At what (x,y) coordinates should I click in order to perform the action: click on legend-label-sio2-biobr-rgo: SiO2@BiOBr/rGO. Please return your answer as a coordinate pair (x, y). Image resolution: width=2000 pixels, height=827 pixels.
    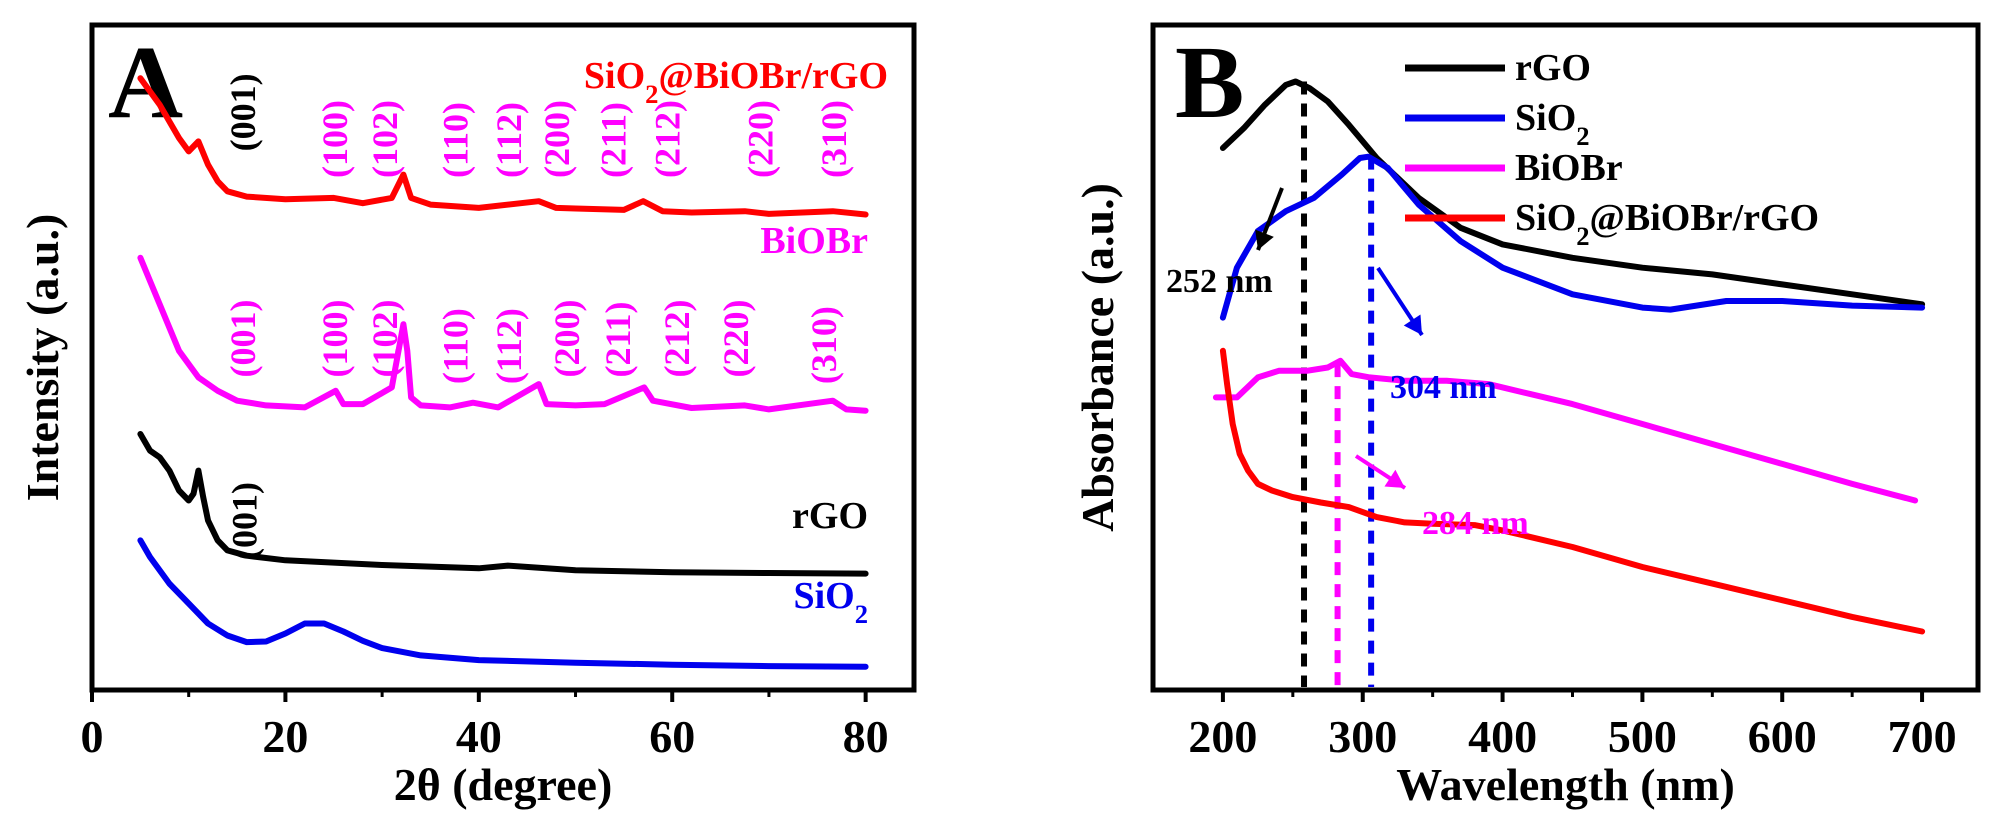
    Looking at the image, I should click on (1667, 224).